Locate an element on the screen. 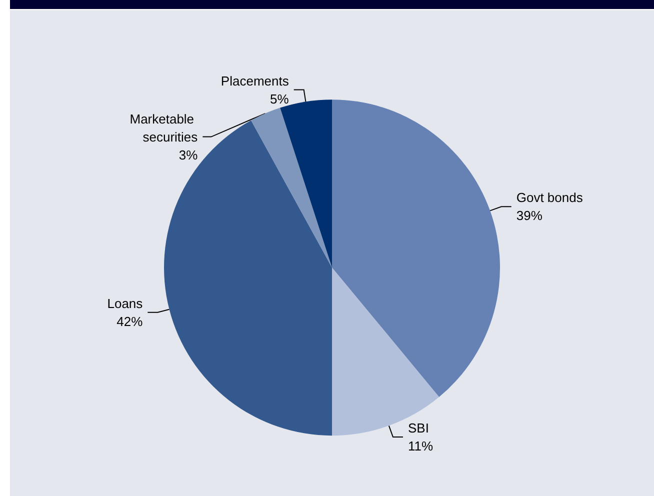  slice-label: Loans is located at coordinates (125, 303).